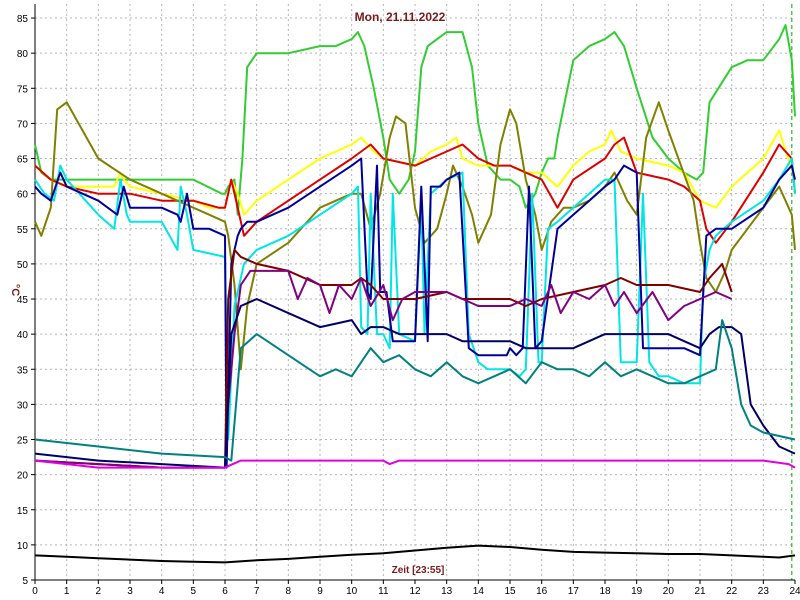 The width and height of the screenshot is (800, 600). What do you see at coordinates (637, 591) in the screenshot?
I see `x-tick-label: 19` at bounding box center [637, 591].